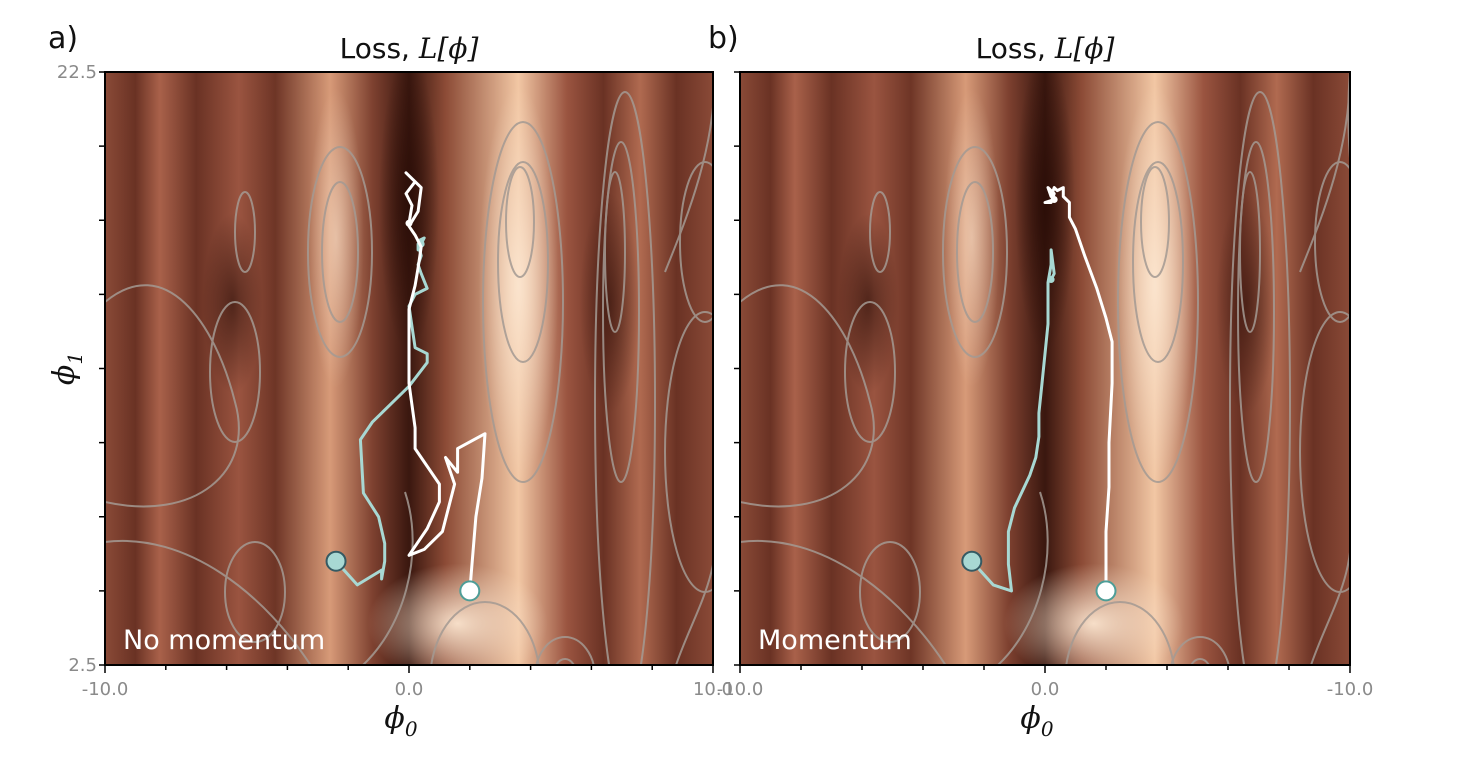 The width and height of the screenshot is (1466, 762). Describe the element at coordinates (835, 640) in the screenshot. I see `corner-label: Momentum` at that location.